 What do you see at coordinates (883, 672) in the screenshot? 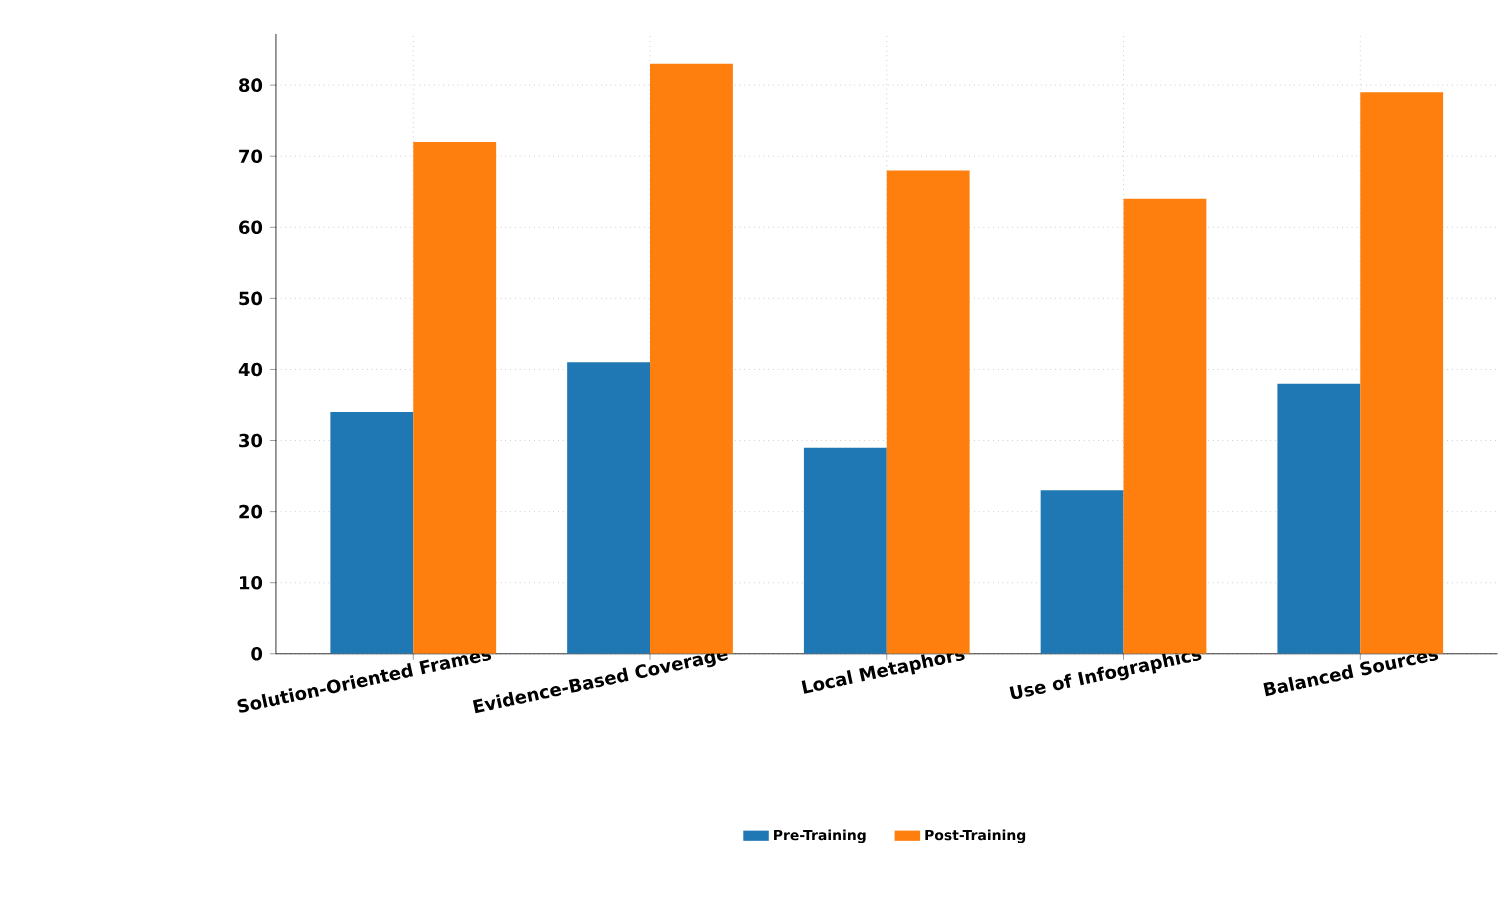
I see `x-tick-label: Local Metaphors` at bounding box center [883, 672].